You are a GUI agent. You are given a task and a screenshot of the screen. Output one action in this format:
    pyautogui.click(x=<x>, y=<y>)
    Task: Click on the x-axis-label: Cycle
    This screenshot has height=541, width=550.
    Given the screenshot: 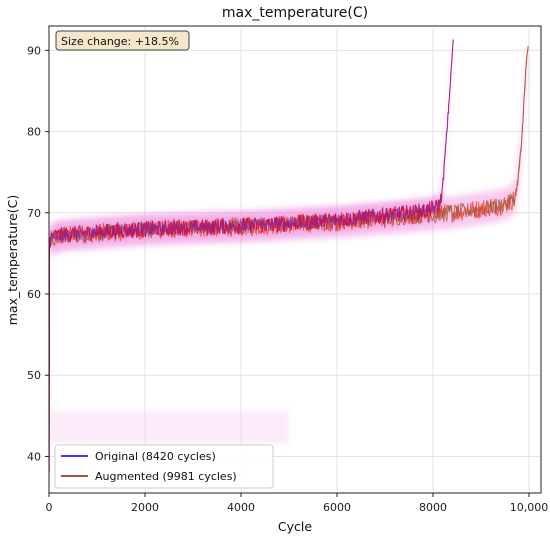 What is the action you would take?
    pyautogui.click(x=295, y=526)
    